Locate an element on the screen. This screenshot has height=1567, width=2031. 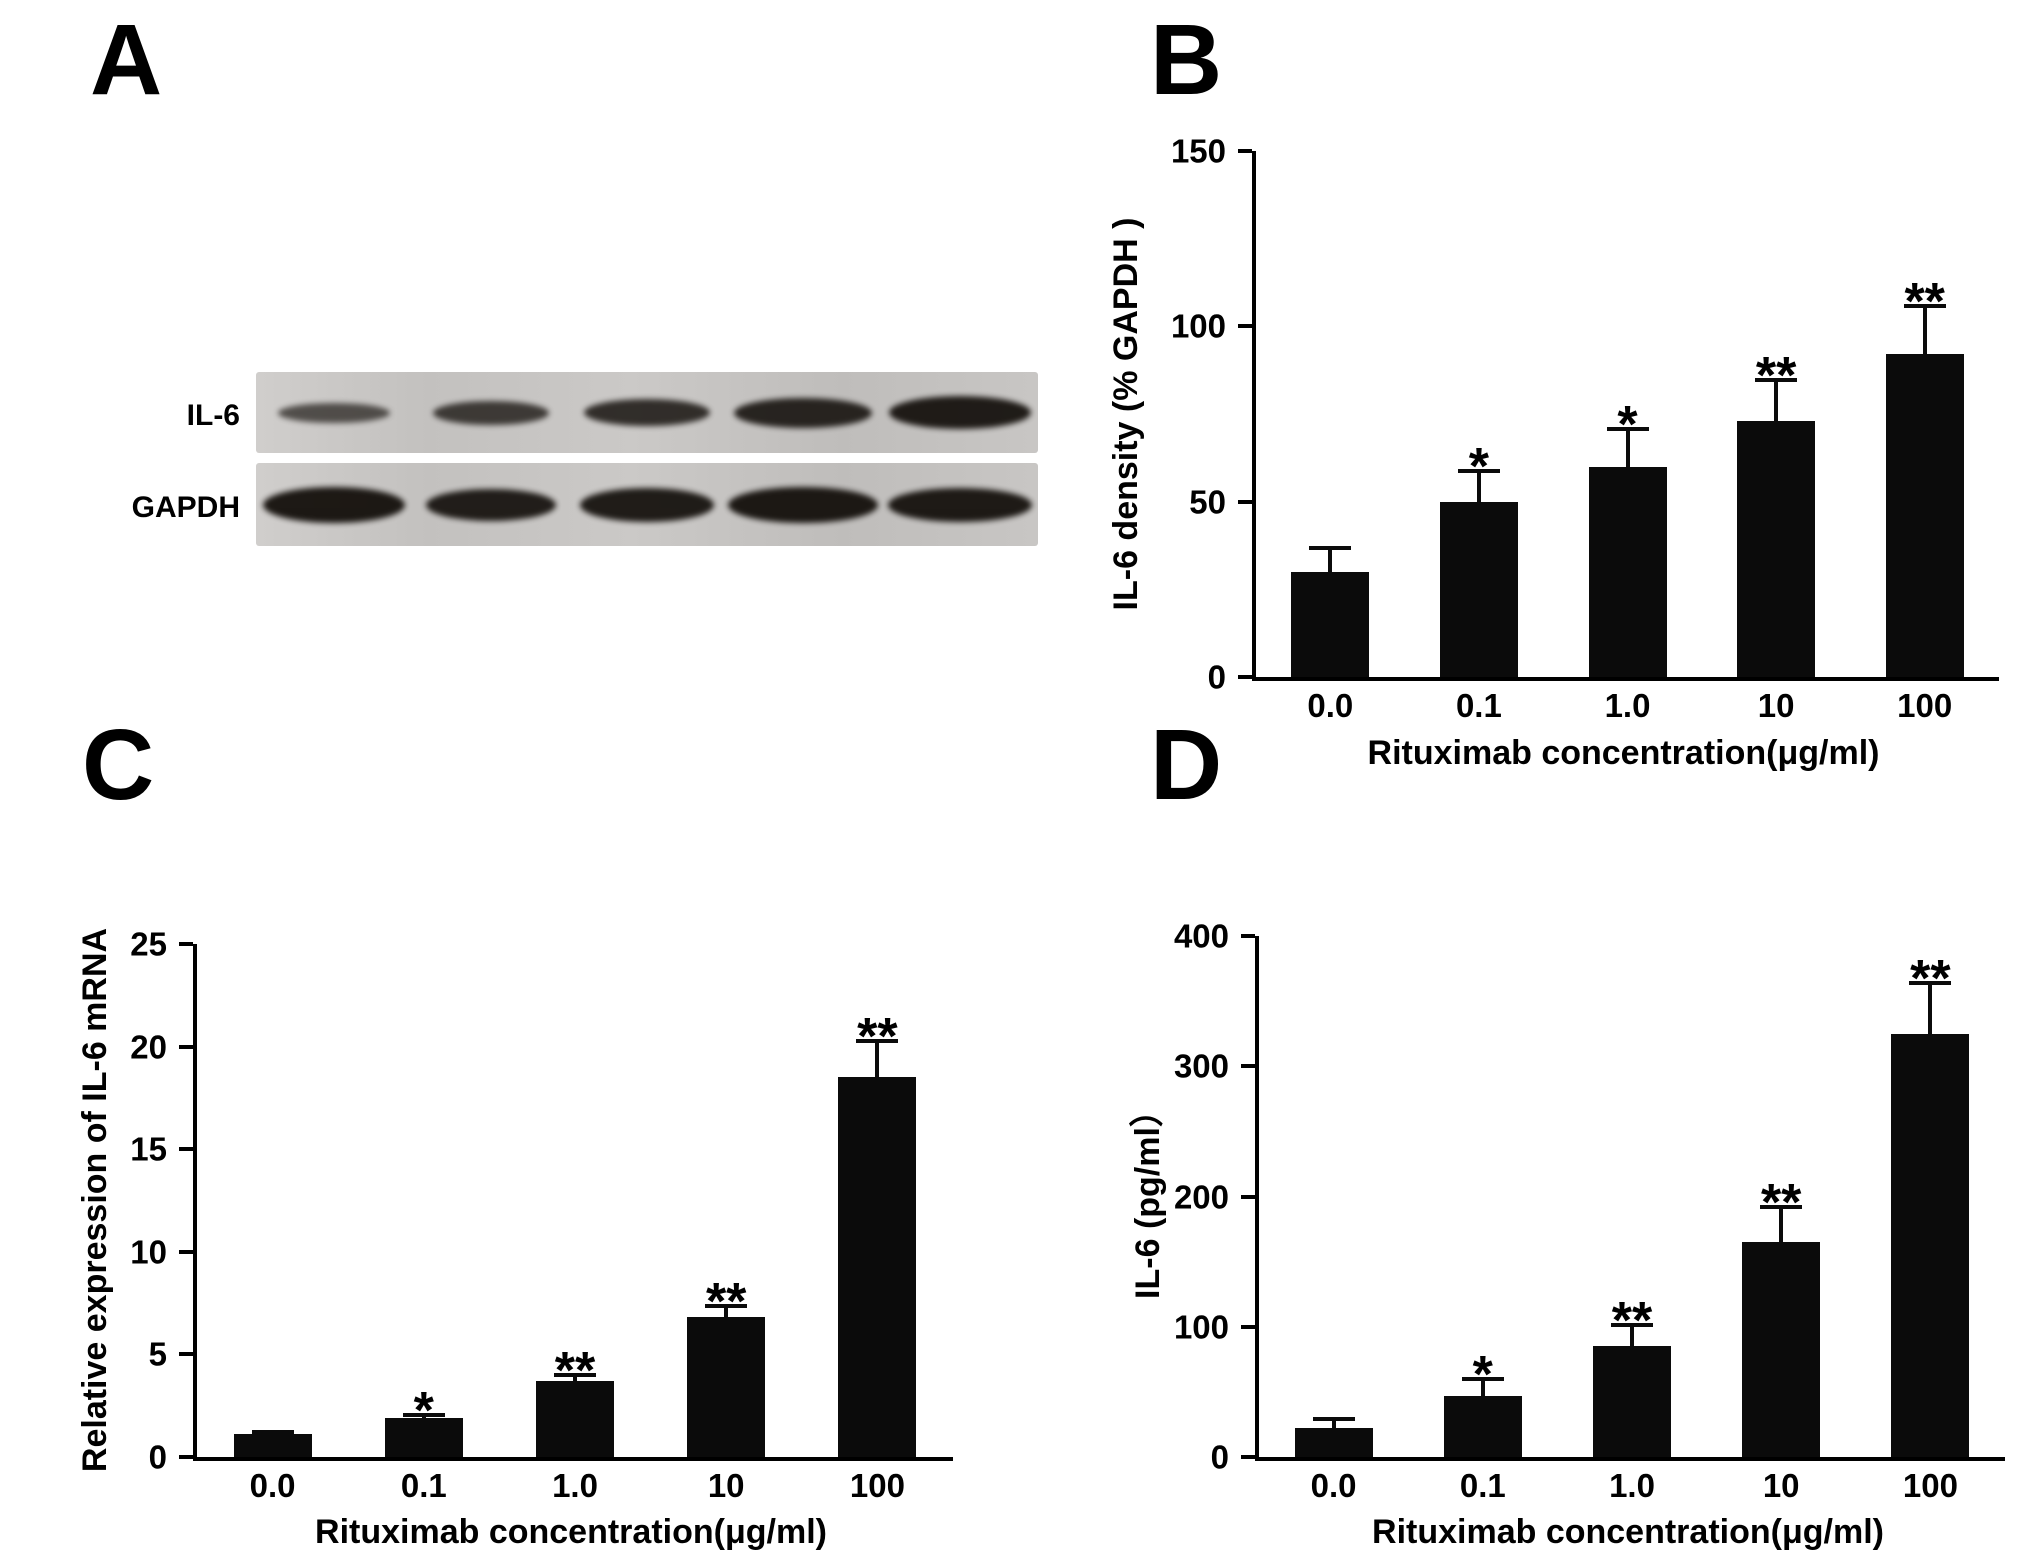
y-tick-label: 0 is located at coordinates (1219, 1457).